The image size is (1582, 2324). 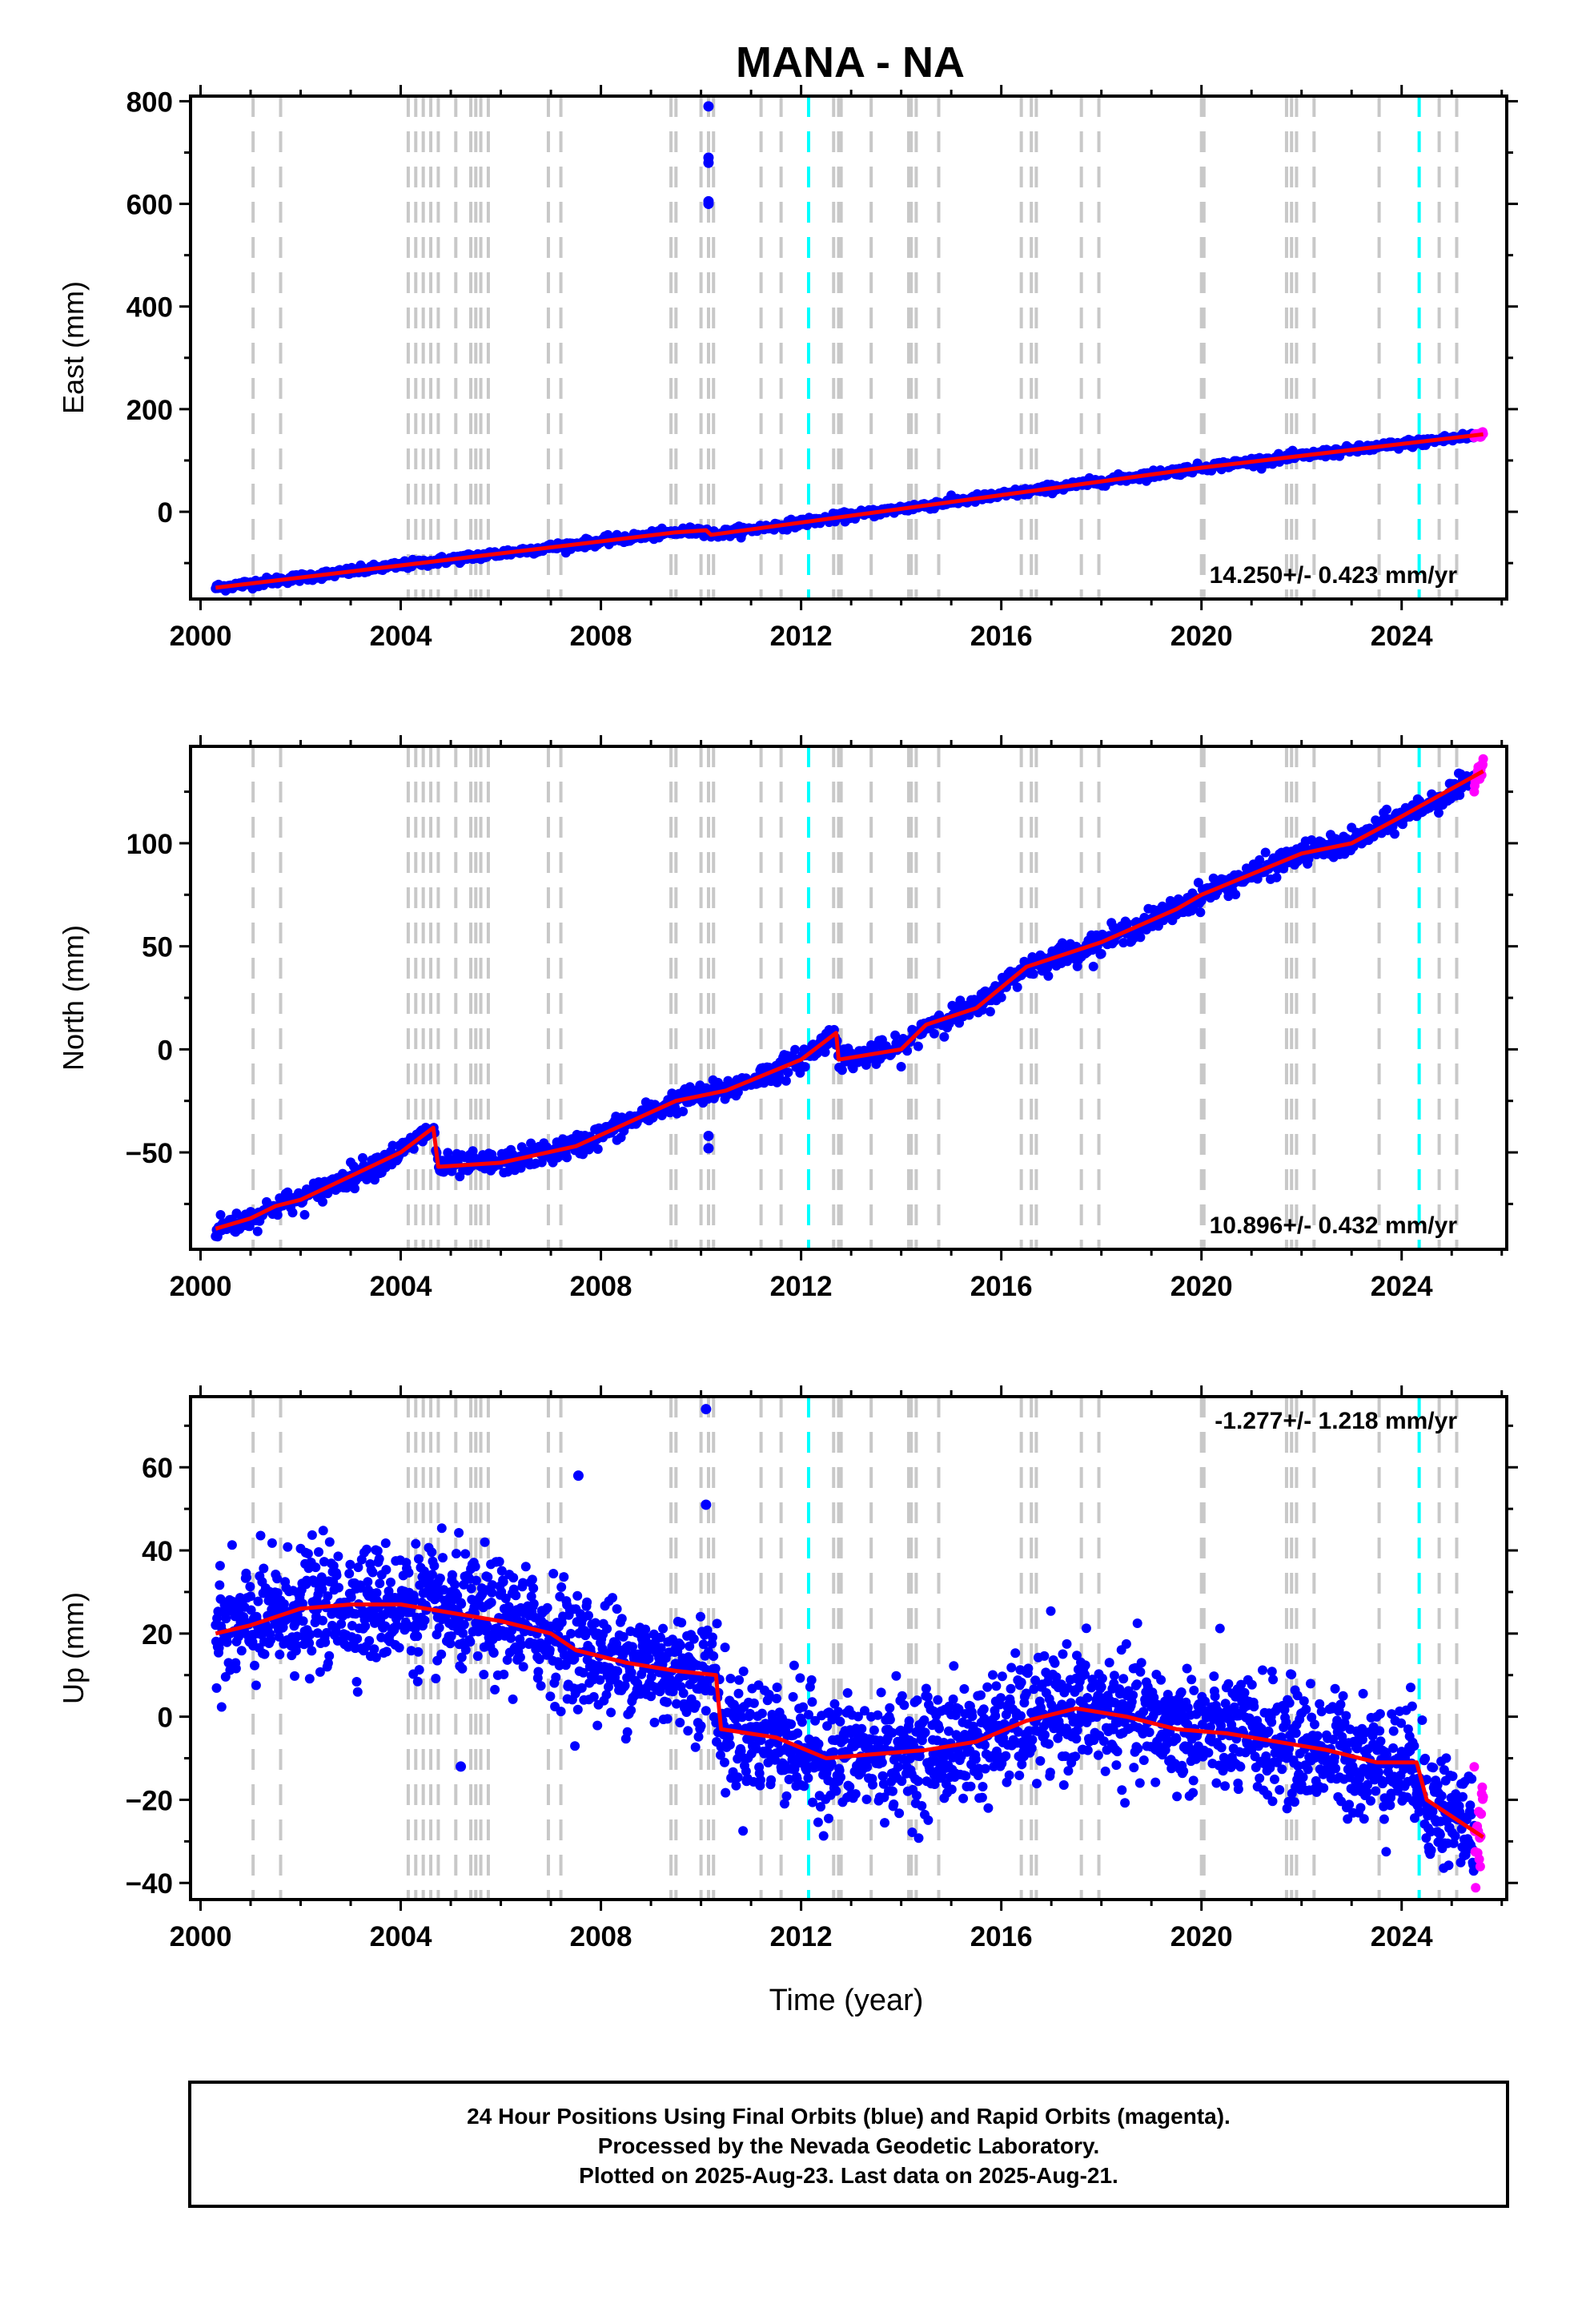 What do you see at coordinates (1402, 1286) in the screenshot?
I see `x-tick-label: 2024` at bounding box center [1402, 1286].